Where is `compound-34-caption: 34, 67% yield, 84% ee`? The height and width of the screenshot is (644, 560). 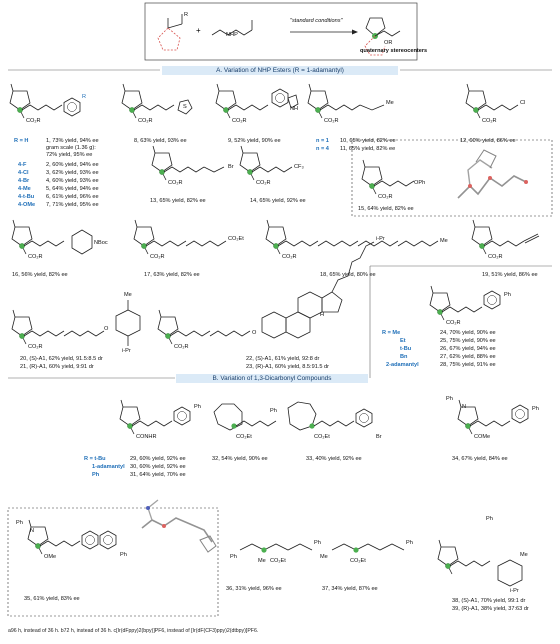 compound-34-caption: 34, 67% yield, 84% ee is located at coordinates (480, 459).